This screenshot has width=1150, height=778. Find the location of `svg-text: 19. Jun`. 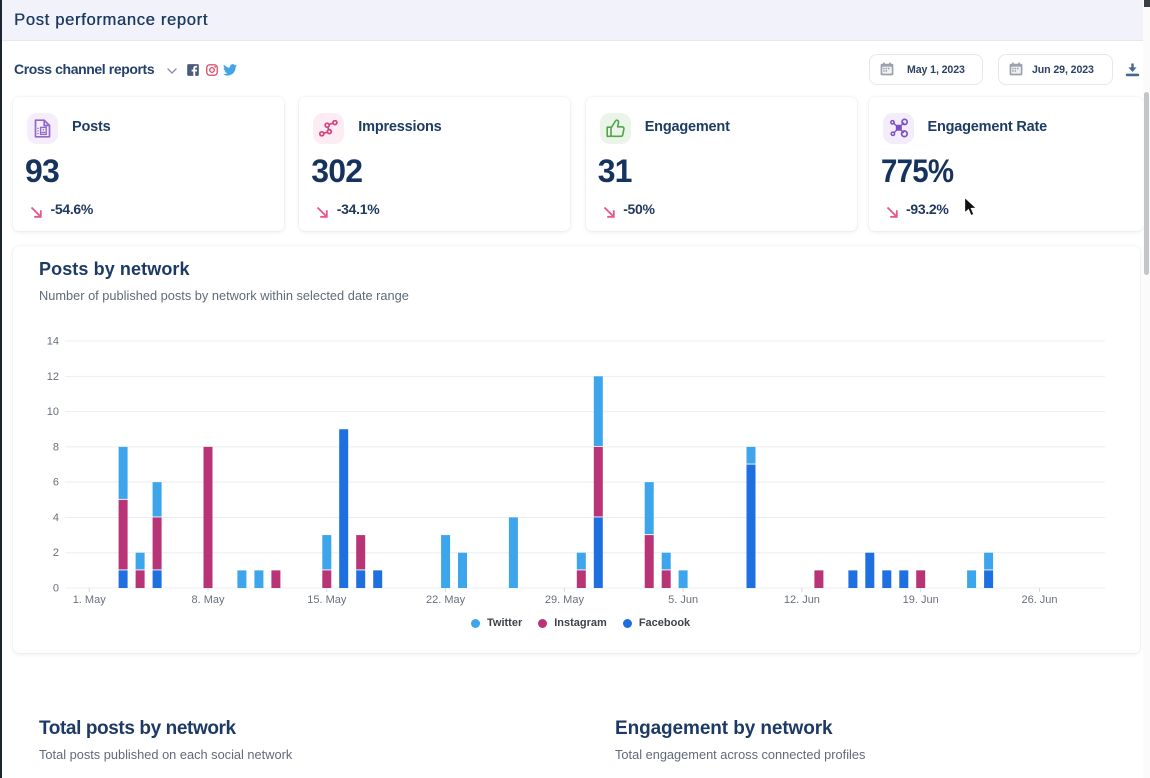

svg-text: 19. Jun is located at coordinates (921, 600).